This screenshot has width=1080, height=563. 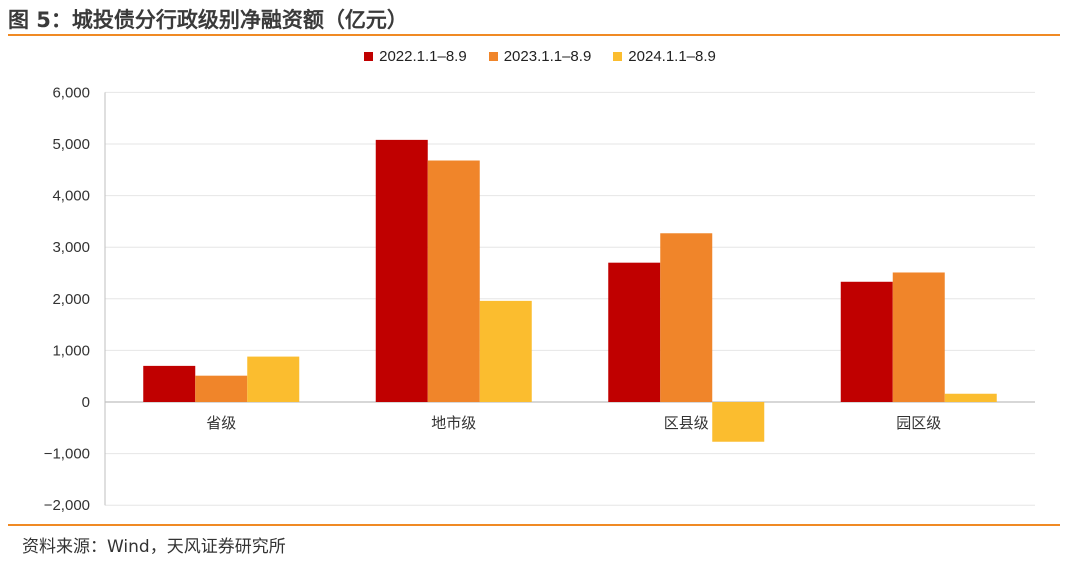 I want to click on legend-label-2024: 2024.1.1–8.9, so click(x=672, y=56).